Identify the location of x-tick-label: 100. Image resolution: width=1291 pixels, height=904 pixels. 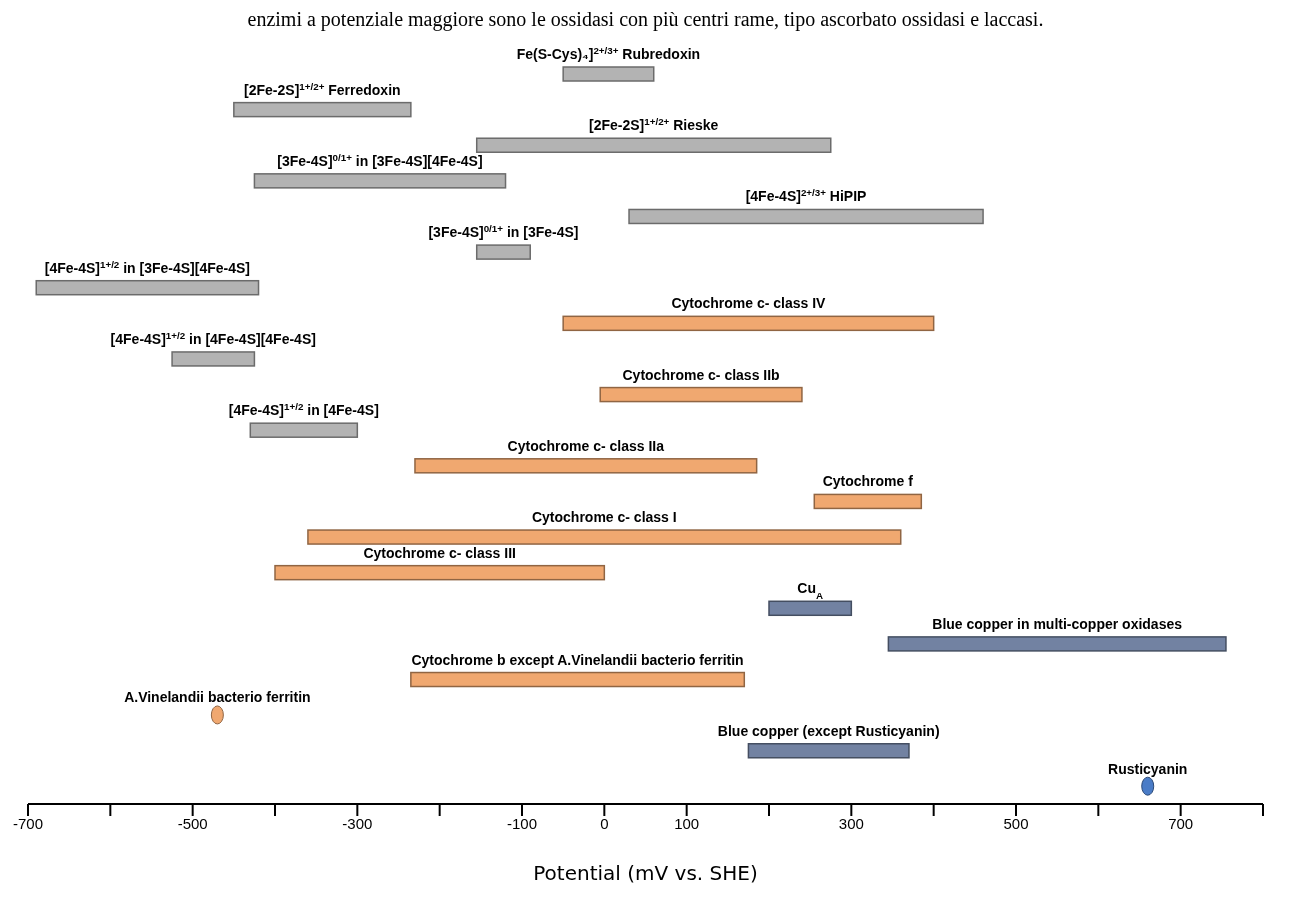
(687, 823).